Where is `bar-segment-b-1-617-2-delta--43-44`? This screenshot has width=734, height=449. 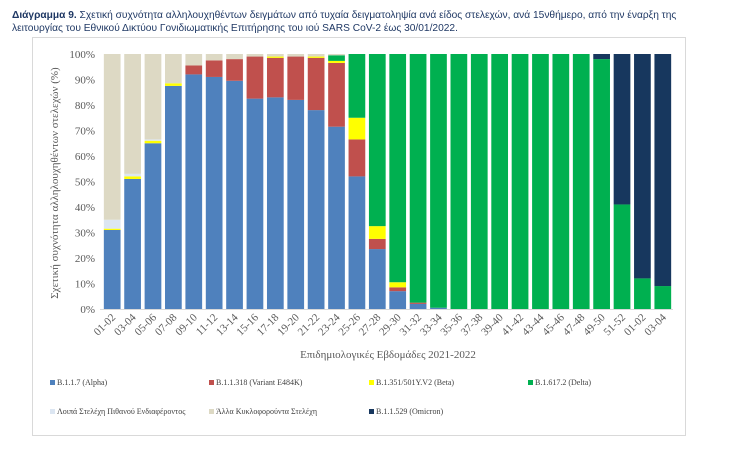
bar-segment-b-1-617-2-delta--43-44 is located at coordinates (540, 181).